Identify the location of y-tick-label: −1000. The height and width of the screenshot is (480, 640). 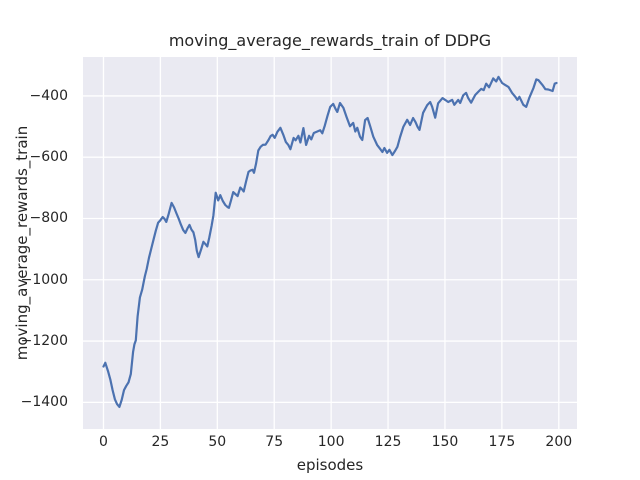
(44, 279).